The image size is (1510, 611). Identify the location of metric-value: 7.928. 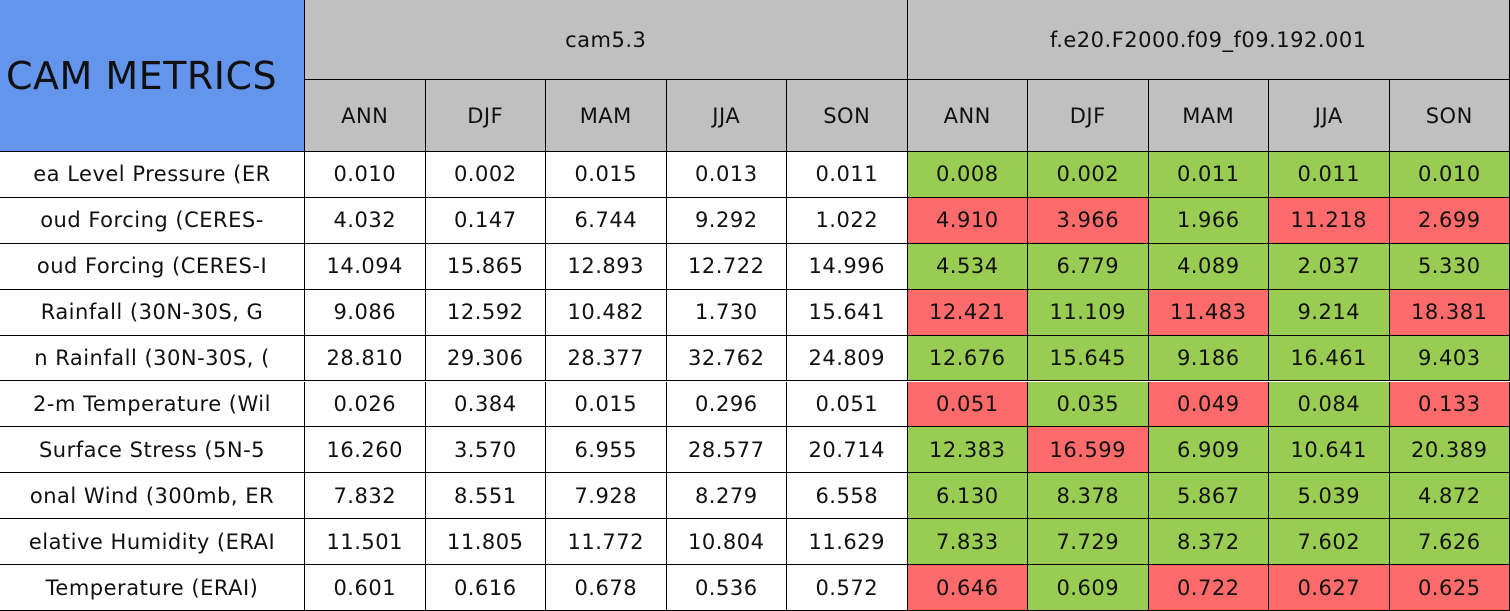
(606, 496).